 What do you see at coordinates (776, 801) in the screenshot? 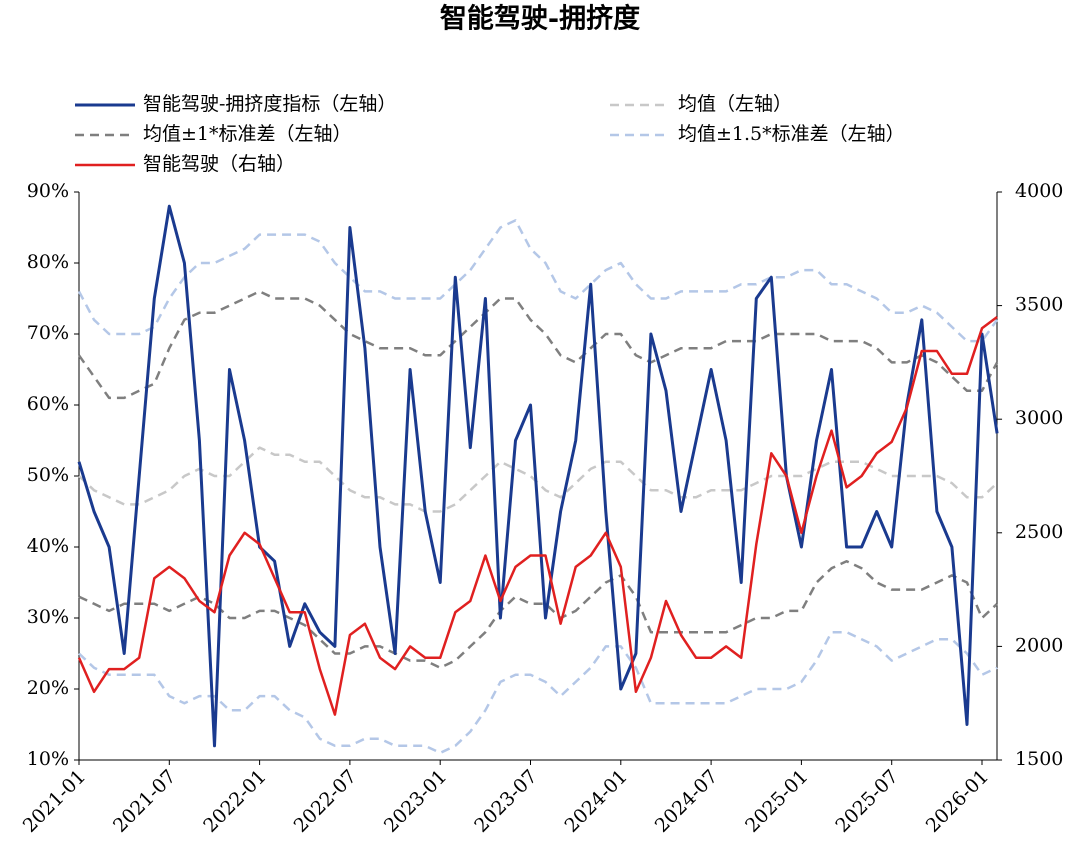
I see `x-tick-label: 2025-01` at bounding box center [776, 801].